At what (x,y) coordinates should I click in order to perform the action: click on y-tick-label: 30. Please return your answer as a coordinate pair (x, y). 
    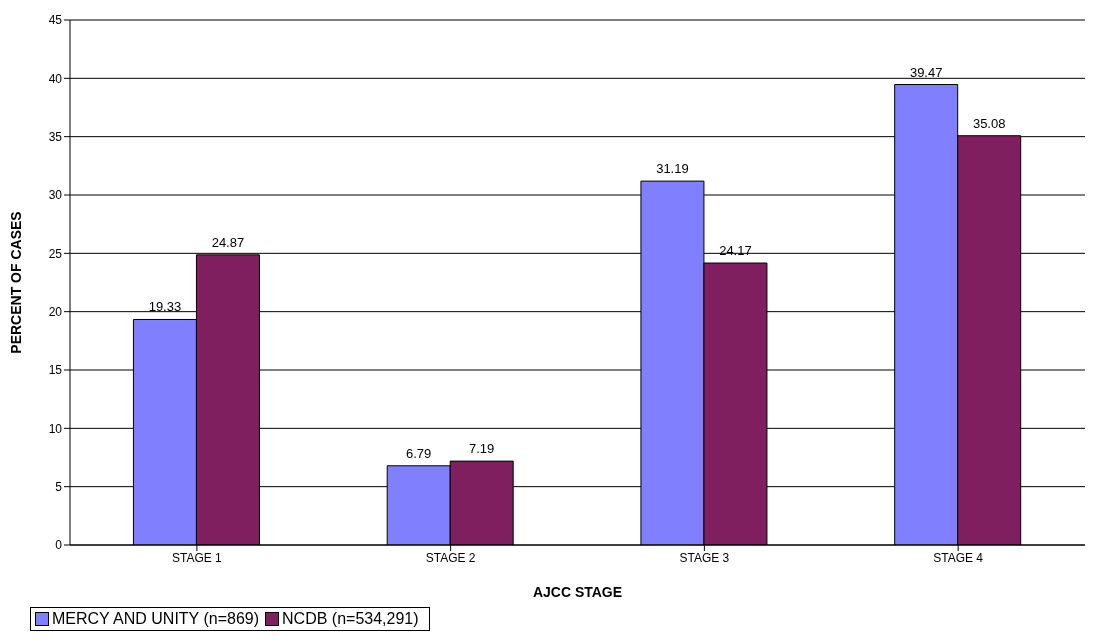
    Looking at the image, I should click on (55, 195).